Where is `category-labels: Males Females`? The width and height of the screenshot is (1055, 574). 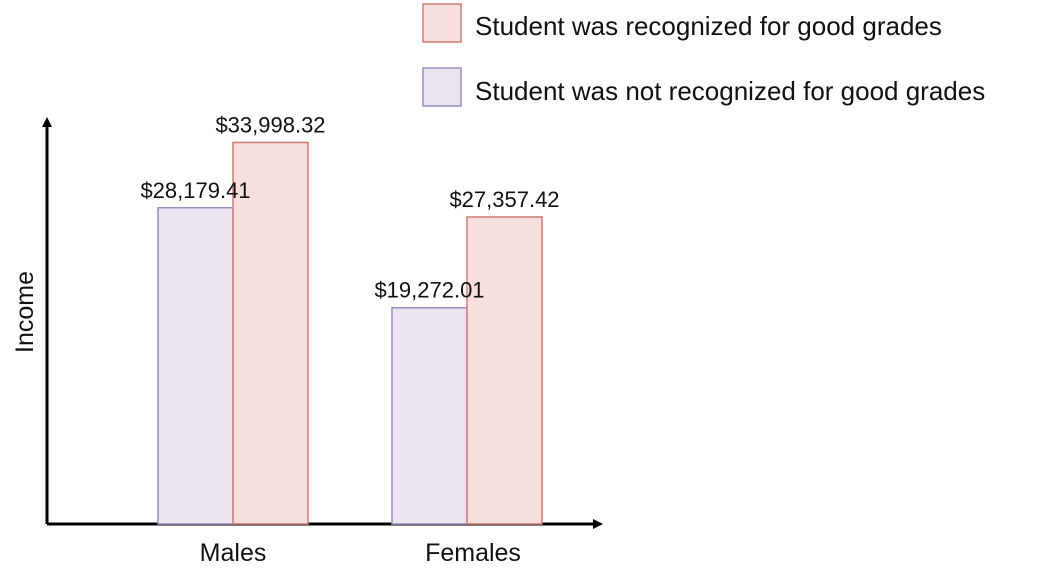
category-labels: Males Females is located at coordinates (360, 553).